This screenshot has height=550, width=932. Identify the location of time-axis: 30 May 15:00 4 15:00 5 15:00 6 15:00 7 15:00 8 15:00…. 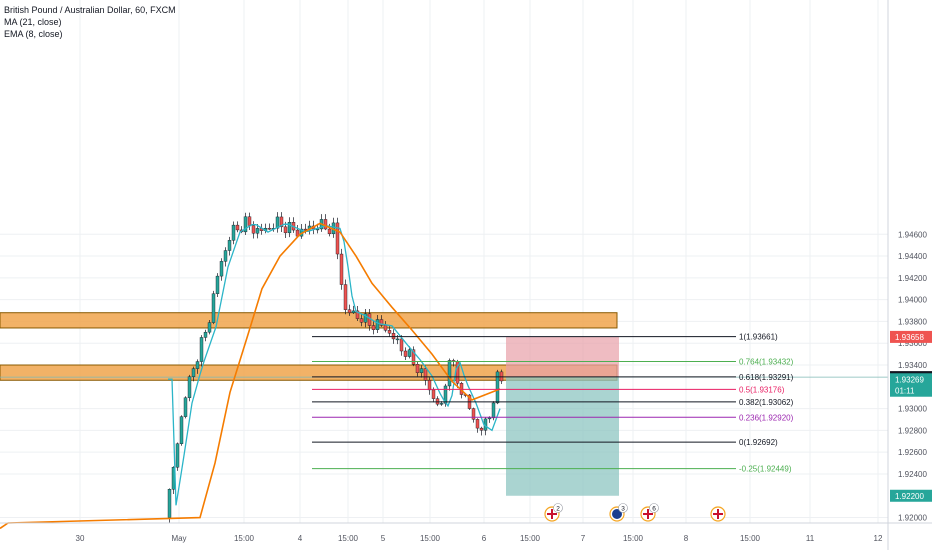
(466, 532).